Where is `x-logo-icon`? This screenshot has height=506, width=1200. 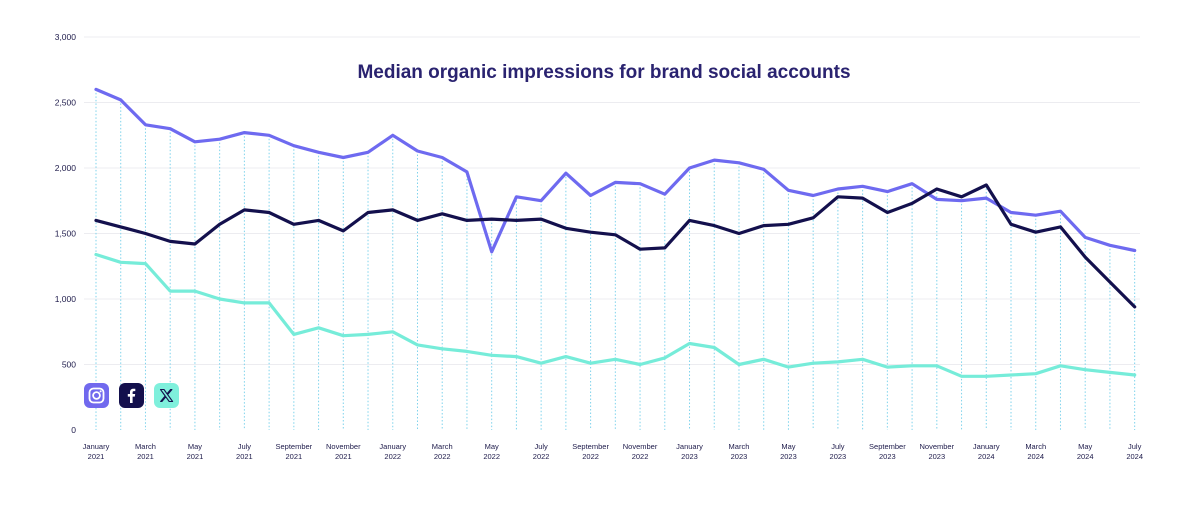 x-logo-icon is located at coordinates (166, 395).